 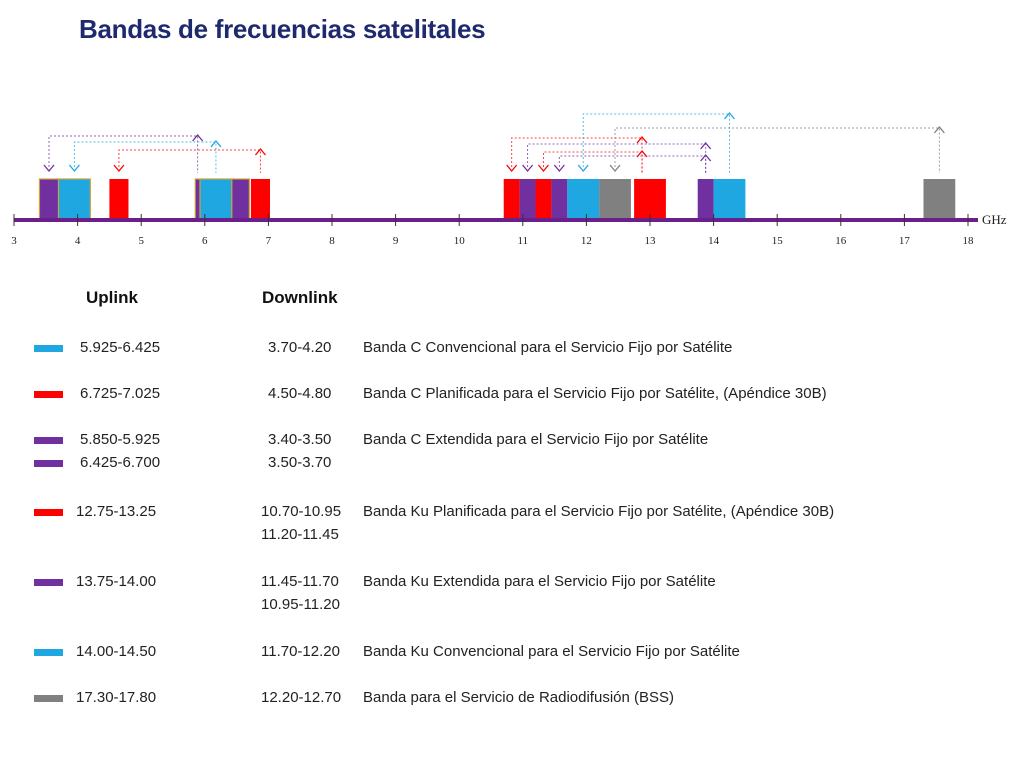 What do you see at coordinates (527, 199) in the screenshot?
I see `band-purple-10.95` at bounding box center [527, 199].